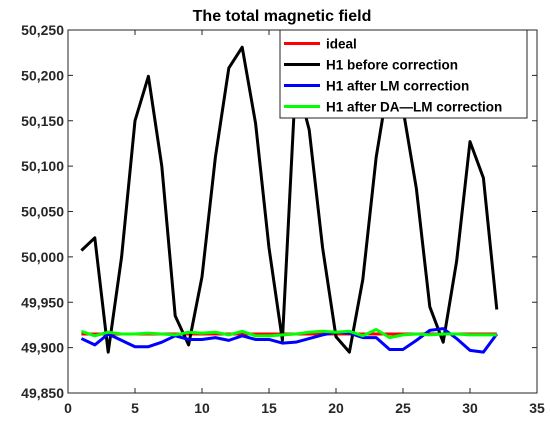 The width and height of the screenshot is (550, 424). I want to click on y-tick-label: 50,250, so click(42, 30).